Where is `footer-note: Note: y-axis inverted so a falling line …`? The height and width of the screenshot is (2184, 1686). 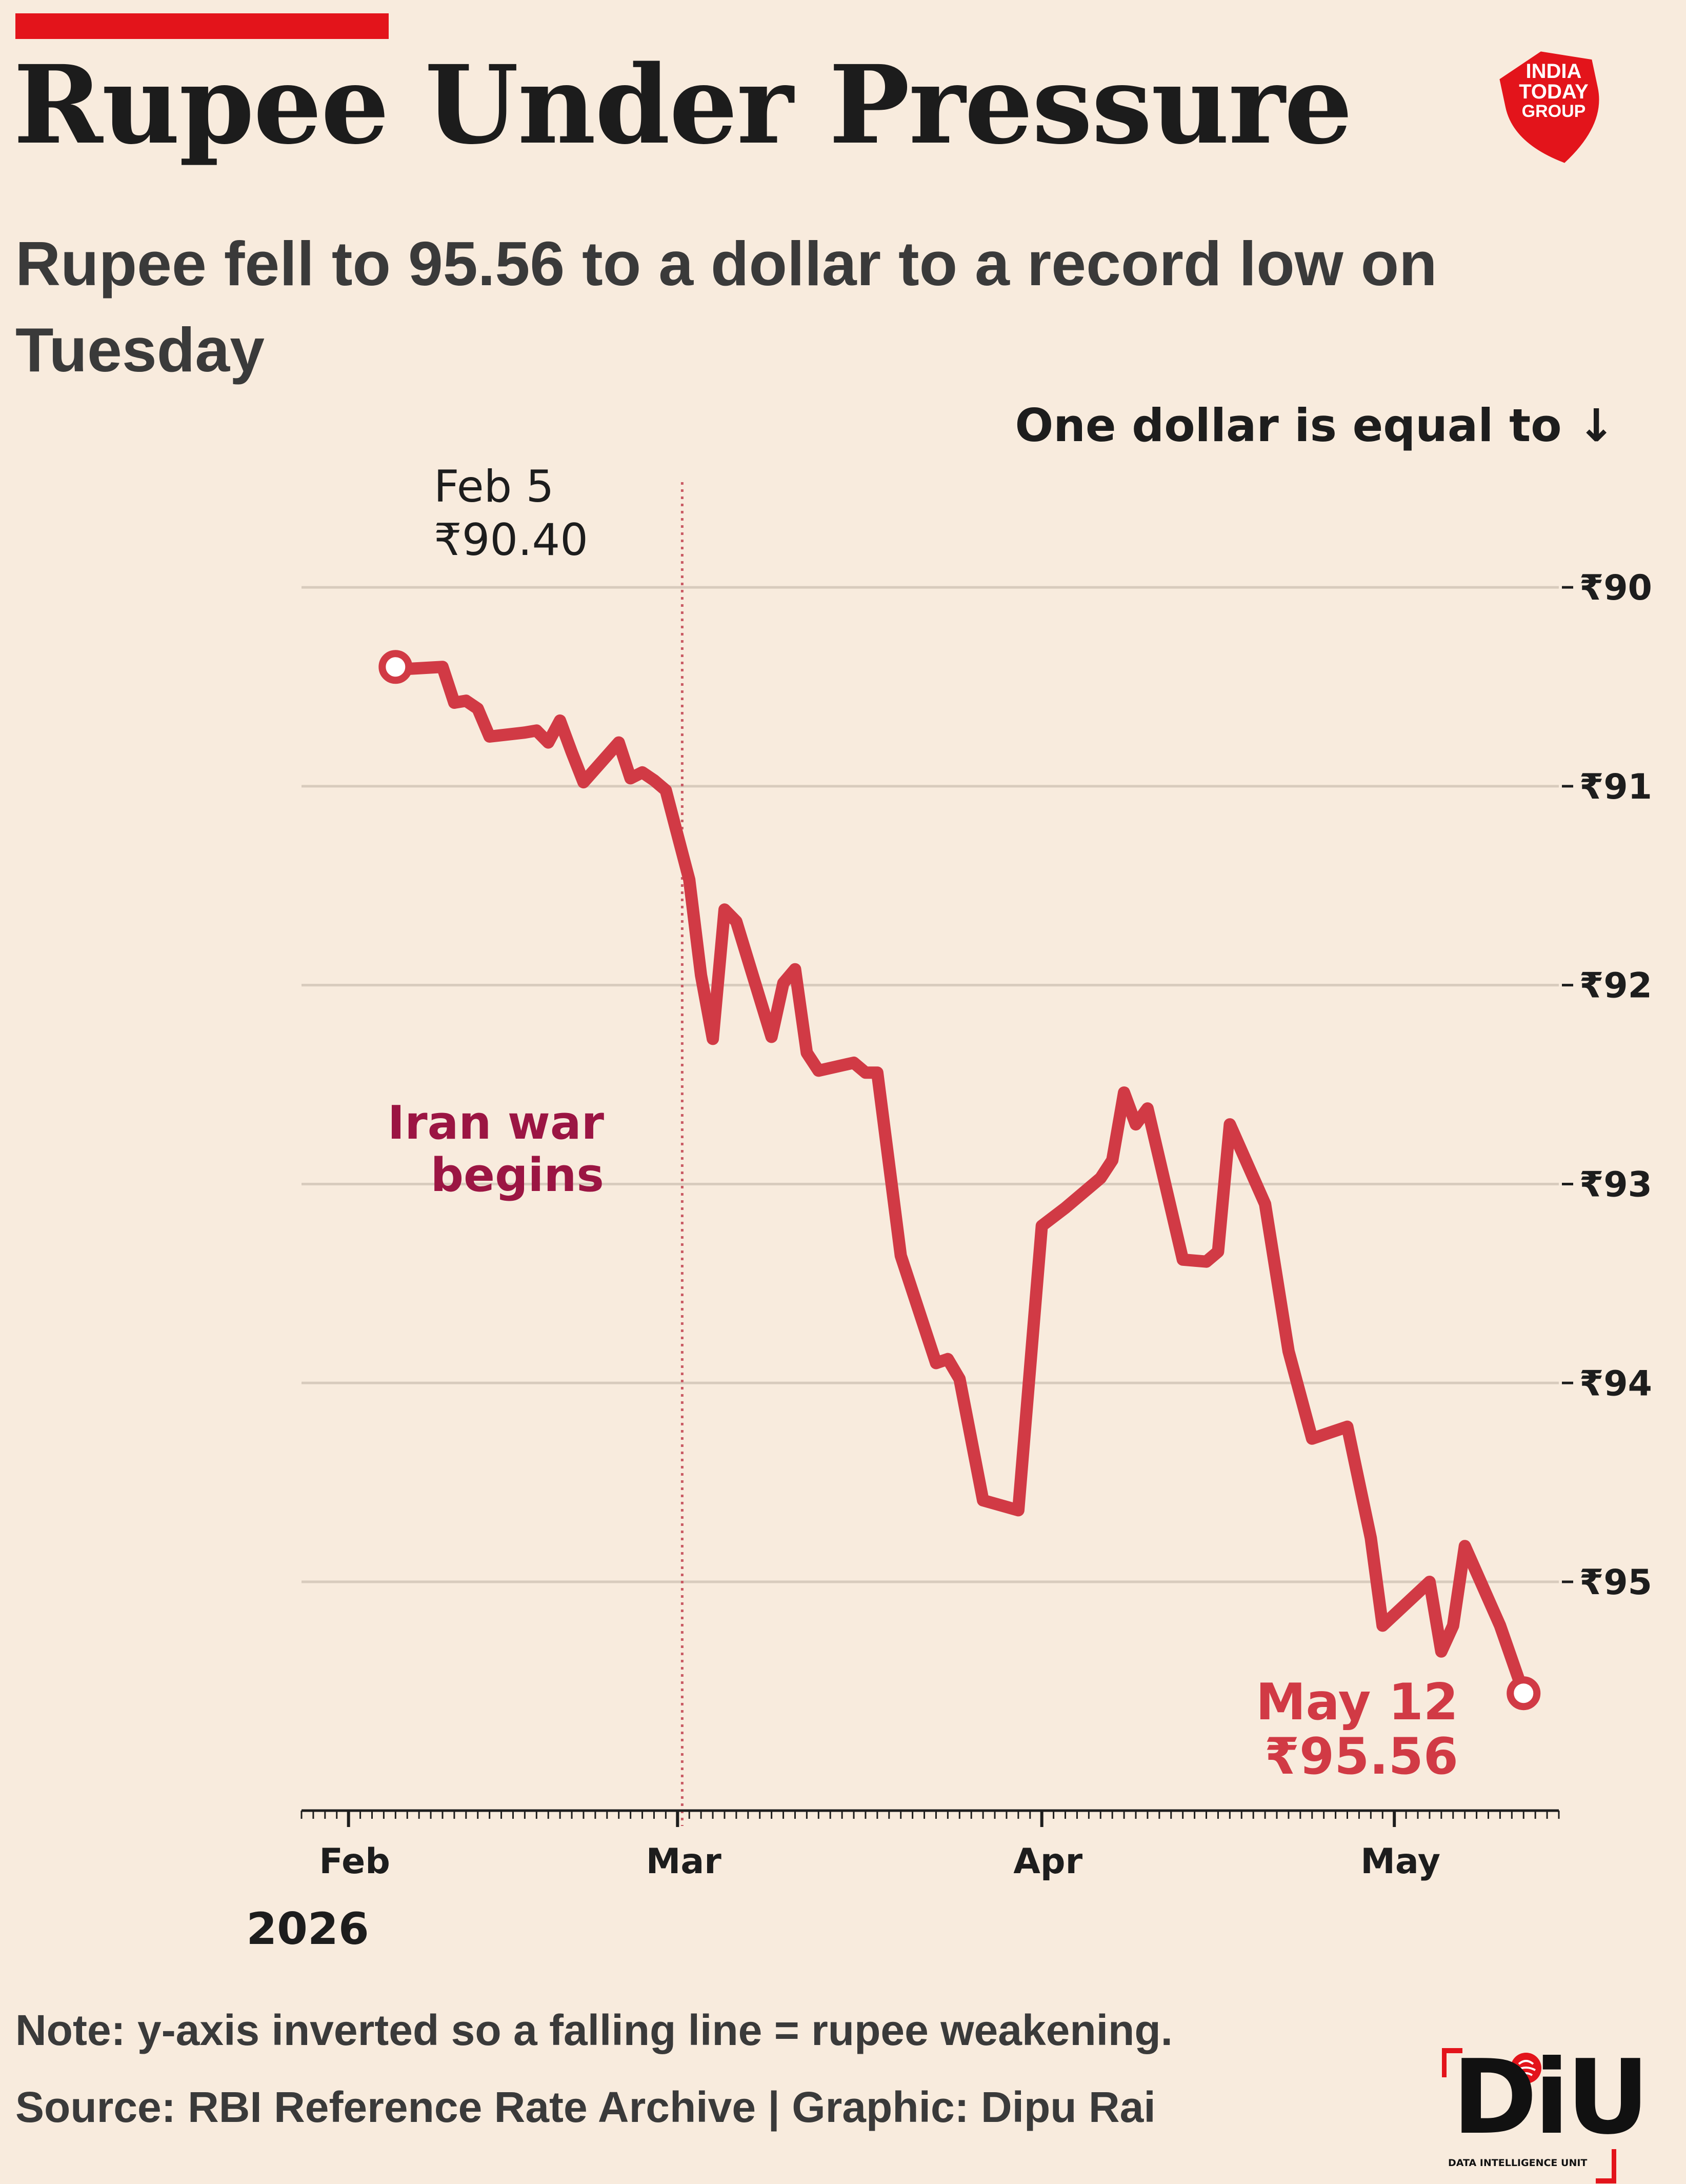
footer-note: Note: y-axis inverted so a falling line … is located at coordinates (594, 2030).